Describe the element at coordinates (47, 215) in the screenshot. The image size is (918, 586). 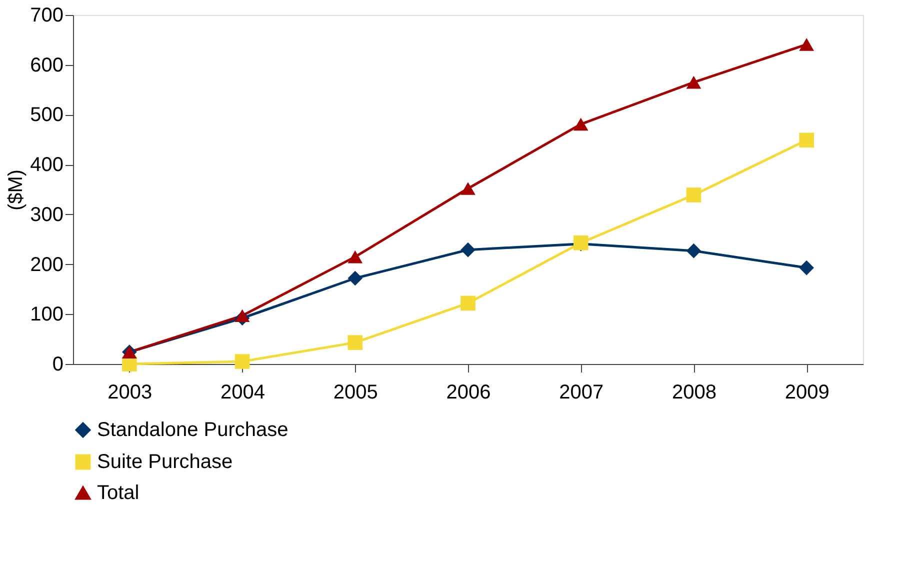
I see `y-tick-label: 300` at that location.